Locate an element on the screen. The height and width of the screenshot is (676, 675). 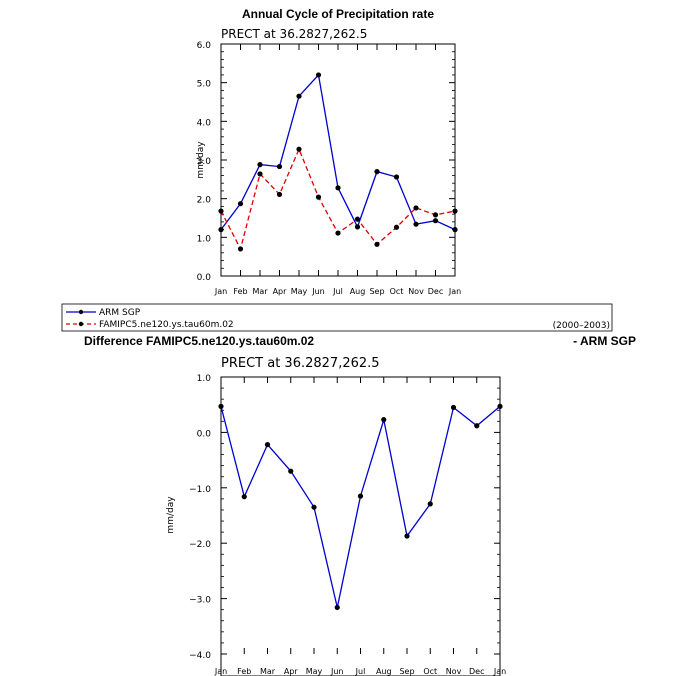
y-tick-label: −2.0 is located at coordinates (200, 545).